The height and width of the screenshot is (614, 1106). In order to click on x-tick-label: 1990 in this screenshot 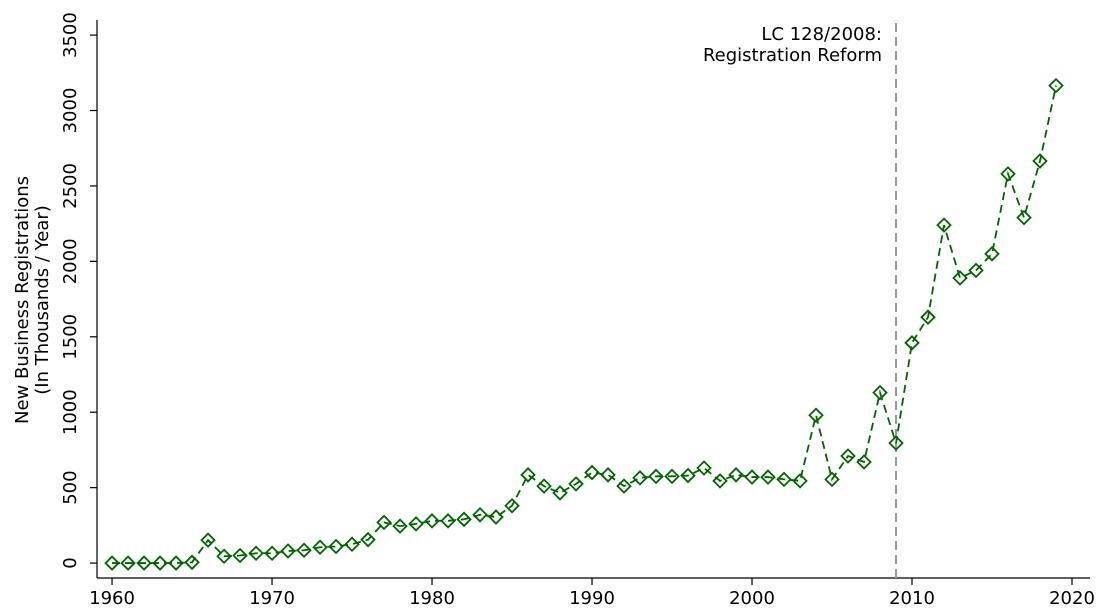, I will do `click(592, 598)`.